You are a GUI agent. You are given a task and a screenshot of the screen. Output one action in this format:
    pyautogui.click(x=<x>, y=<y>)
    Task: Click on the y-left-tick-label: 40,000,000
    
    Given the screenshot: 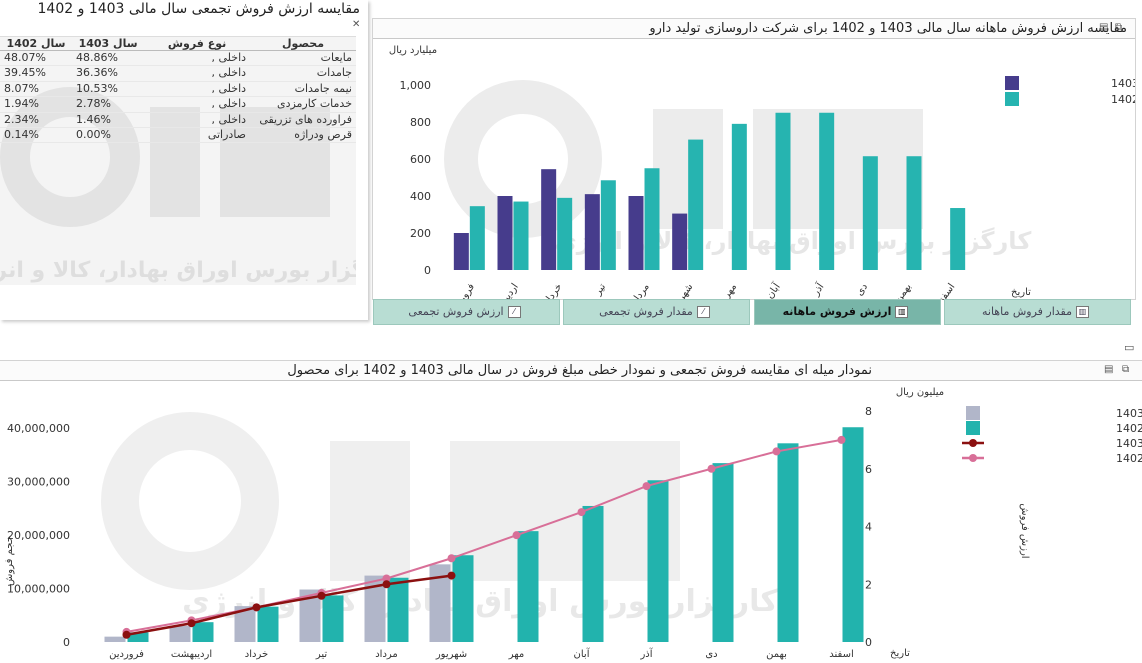 What is the action you would take?
    pyautogui.click(x=38, y=428)
    